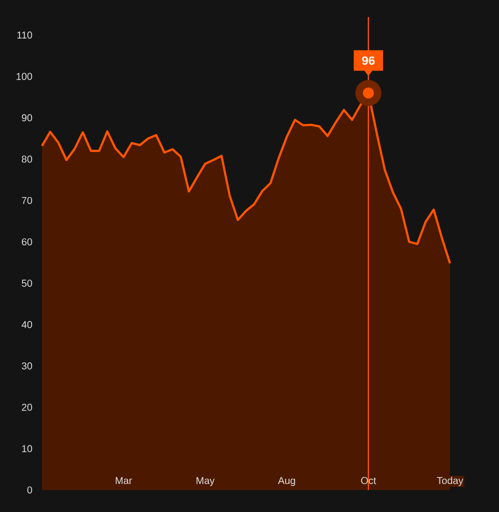 Image resolution: width=499 pixels, height=512 pixels. Describe the element at coordinates (27, 242) in the screenshot. I see `y-tick-label: 60` at that location.